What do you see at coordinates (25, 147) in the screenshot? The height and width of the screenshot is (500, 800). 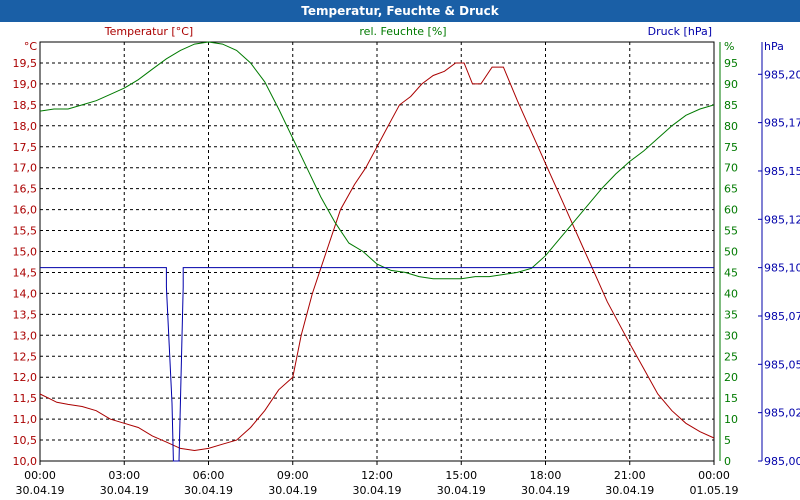 I see `temperature-tick-label: 17,5` at bounding box center [25, 147].